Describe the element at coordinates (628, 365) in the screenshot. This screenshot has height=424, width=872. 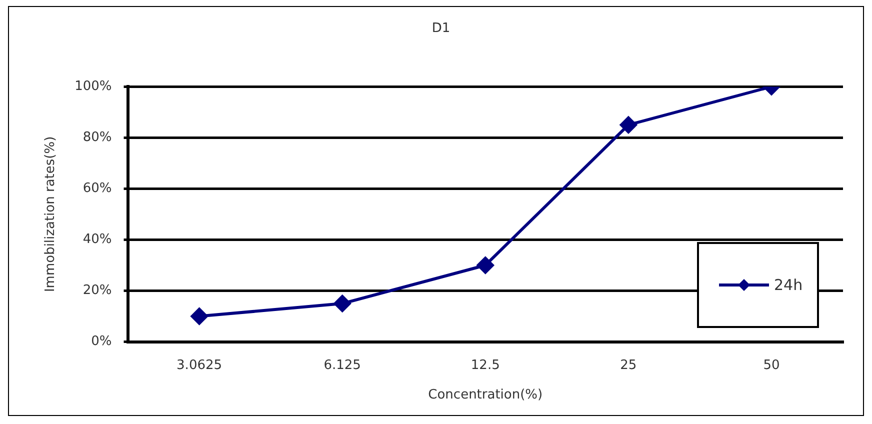
I see `x-tick-label: 25` at that location.